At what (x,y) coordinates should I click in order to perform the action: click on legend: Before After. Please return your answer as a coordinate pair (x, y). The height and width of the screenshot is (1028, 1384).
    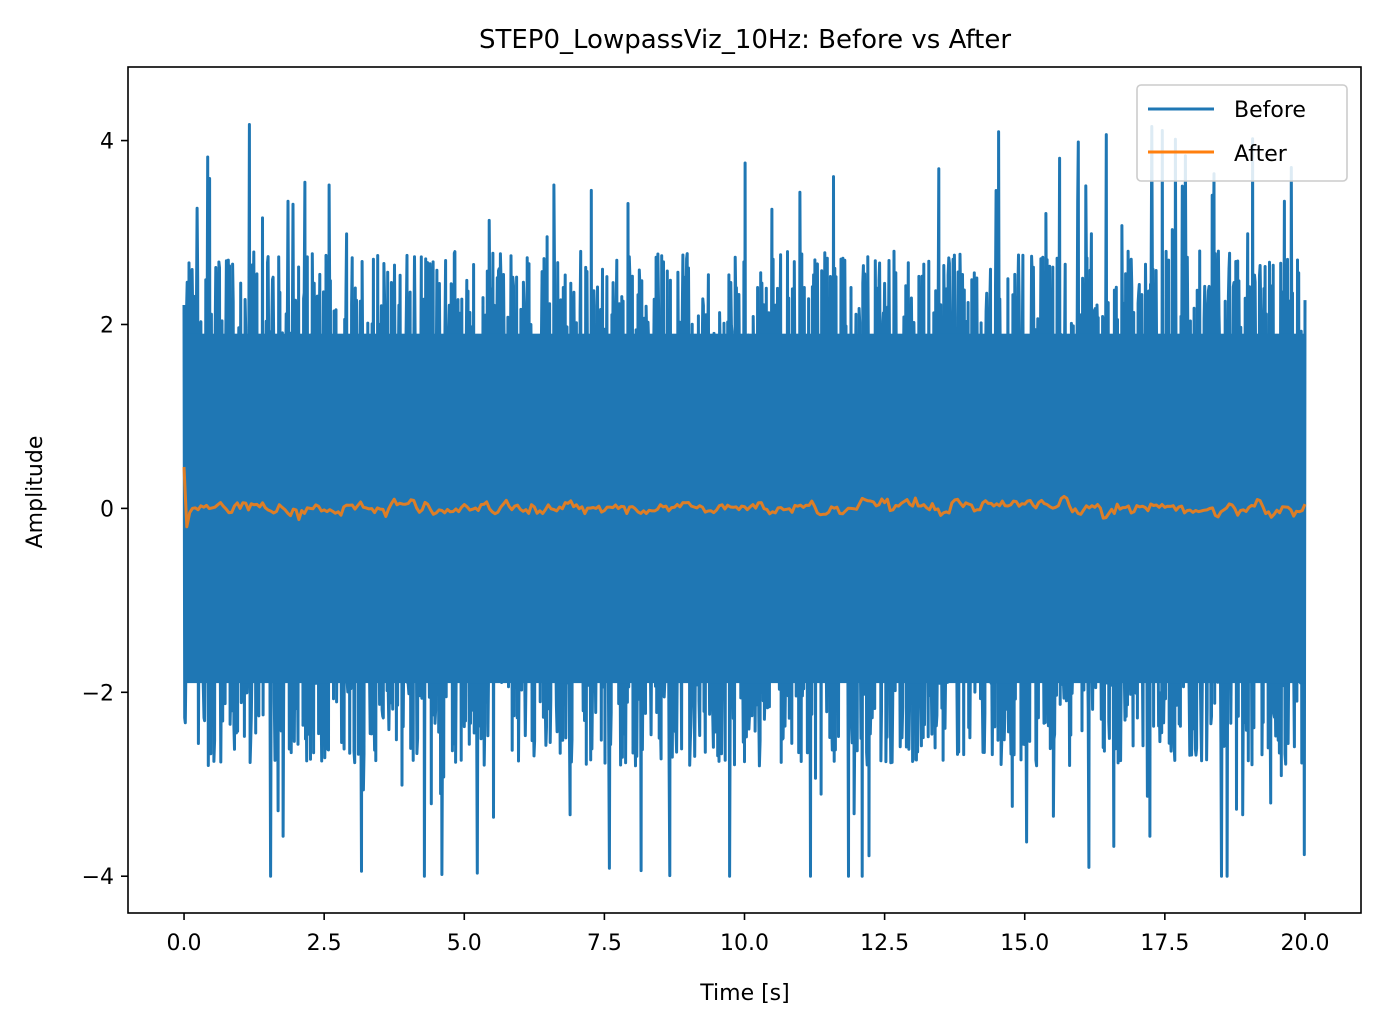
    Looking at the image, I should click on (1242, 133).